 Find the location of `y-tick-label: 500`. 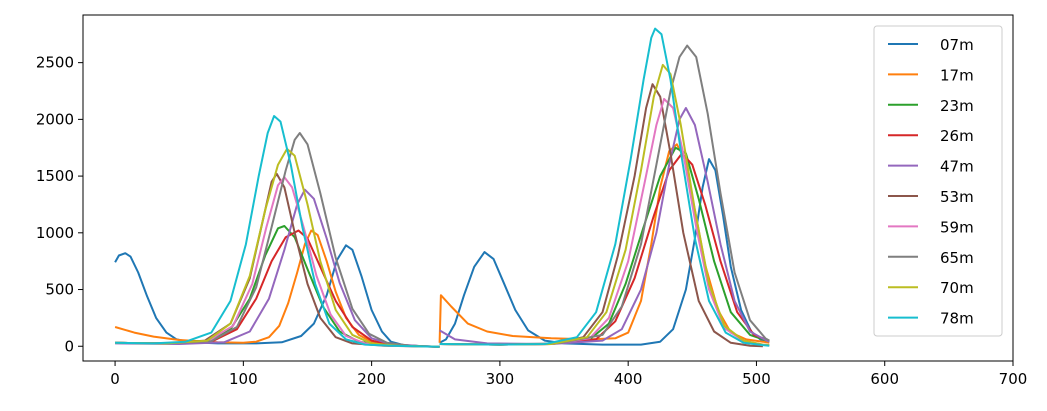

y-tick-label: 500 is located at coordinates (59, 290).